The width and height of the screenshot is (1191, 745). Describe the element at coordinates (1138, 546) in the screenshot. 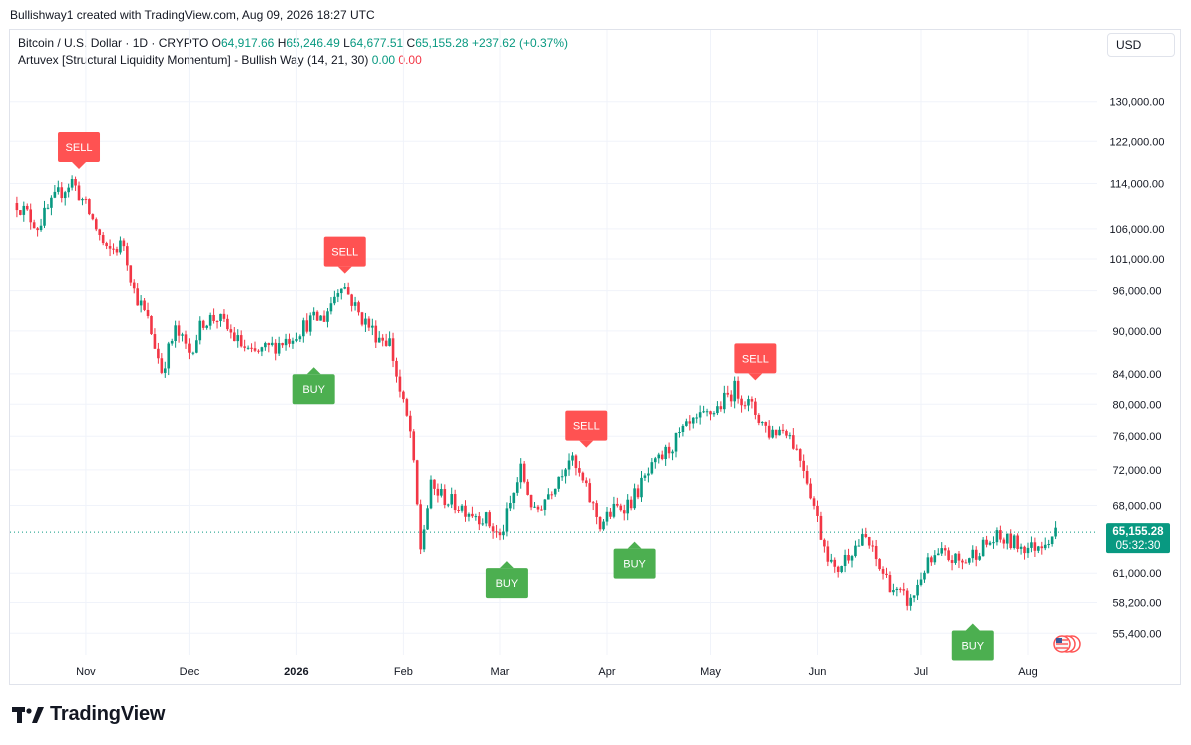

I see `countdown-label: 05:32:30` at that location.